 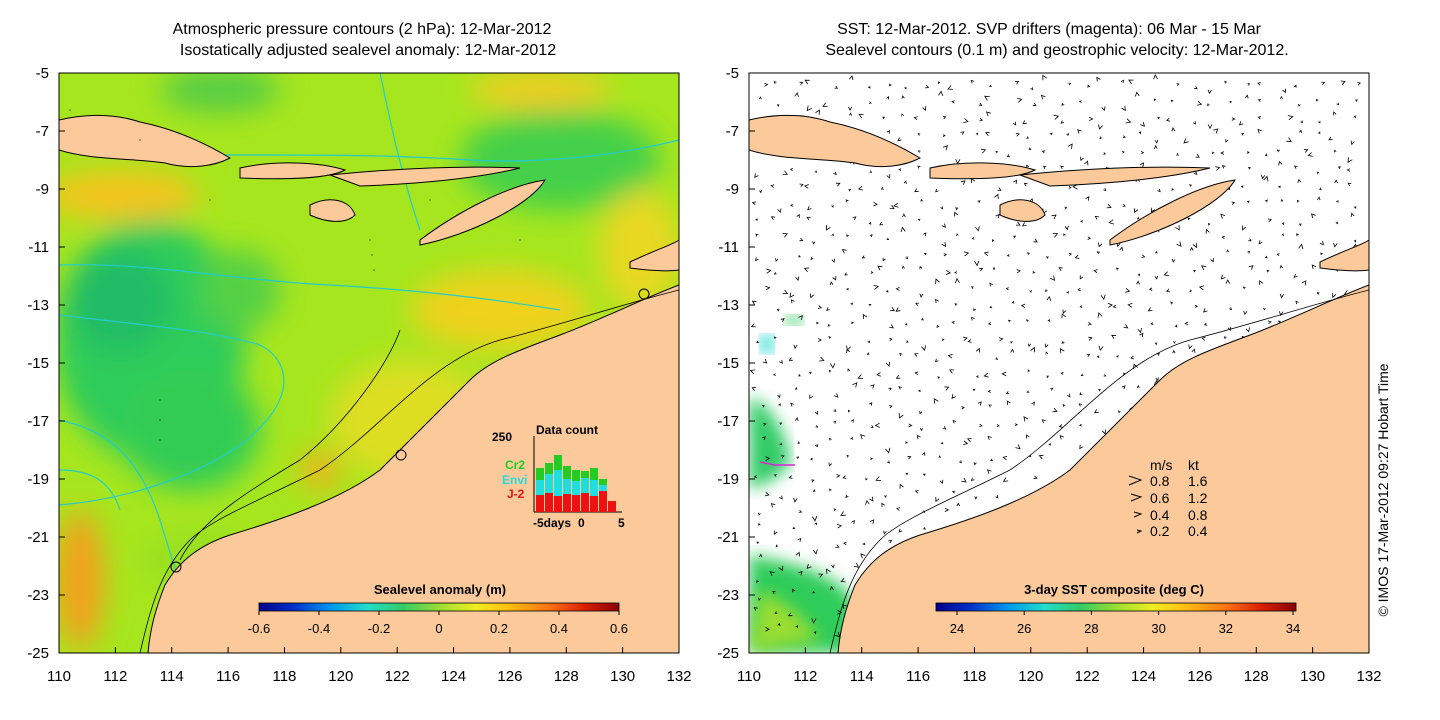 I want to click on left-lon-label: 128, so click(x=566, y=676).